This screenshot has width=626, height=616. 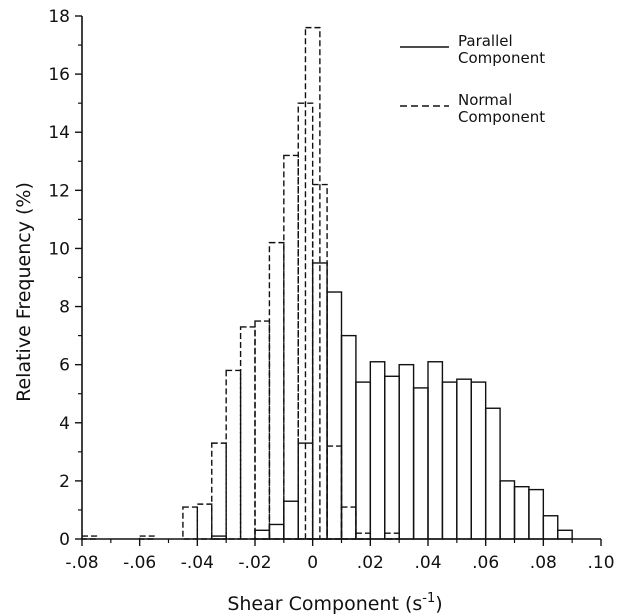 I want to click on x-axis-title-superscript: -1, so click(x=428, y=598).